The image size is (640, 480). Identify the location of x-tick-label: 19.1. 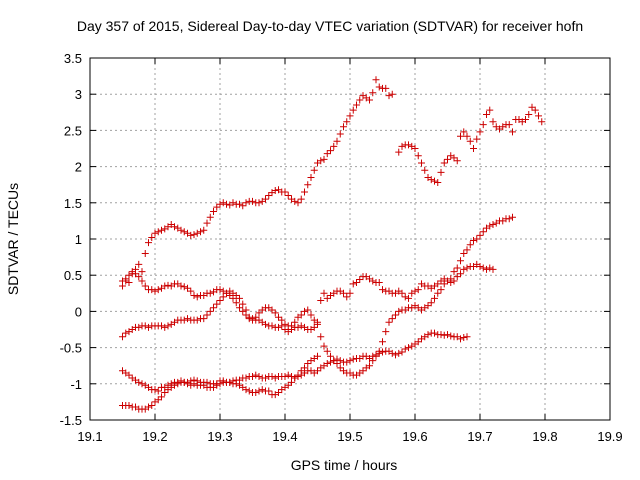
(89, 436).